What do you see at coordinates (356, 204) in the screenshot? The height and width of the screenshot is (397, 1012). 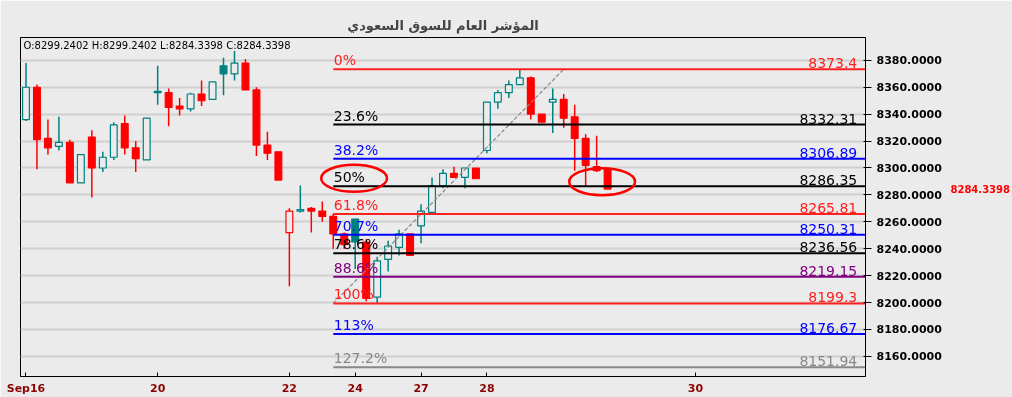 I see `annotation: 61.8%` at bounding box center [356, 204].